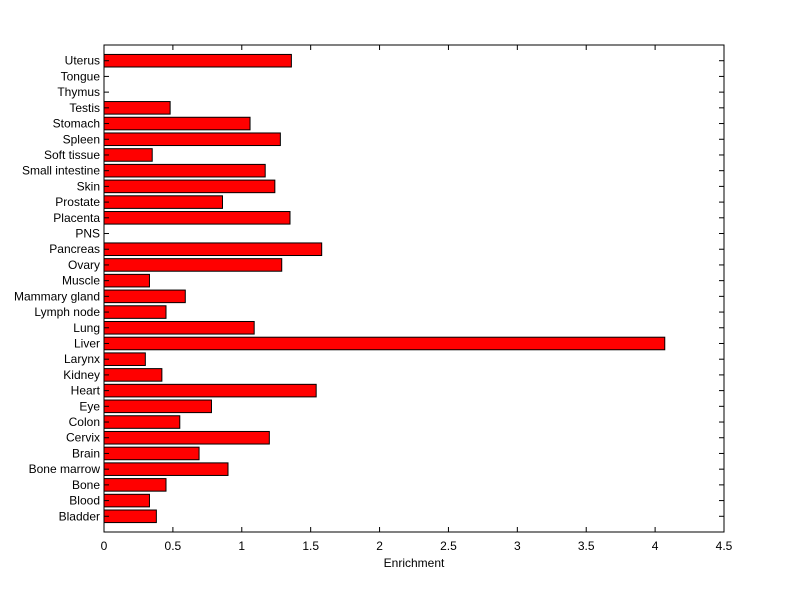 The image size is (800, 599). I want to click on y-tick-label: Small intestine, so click(61, 171).